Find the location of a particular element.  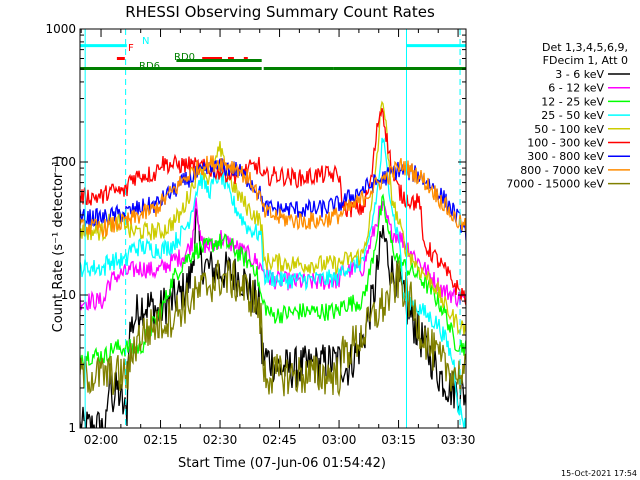

y-tick-label: 10 is located at coordinates (68, 295).